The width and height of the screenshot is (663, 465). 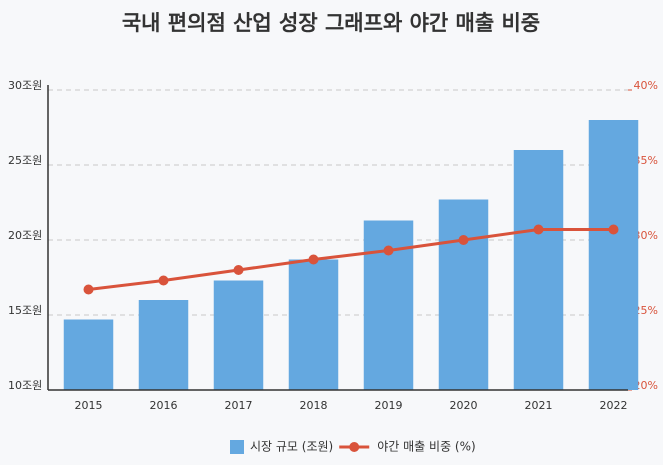 I want to click on legend-swatch, so click(x=237, y=447).